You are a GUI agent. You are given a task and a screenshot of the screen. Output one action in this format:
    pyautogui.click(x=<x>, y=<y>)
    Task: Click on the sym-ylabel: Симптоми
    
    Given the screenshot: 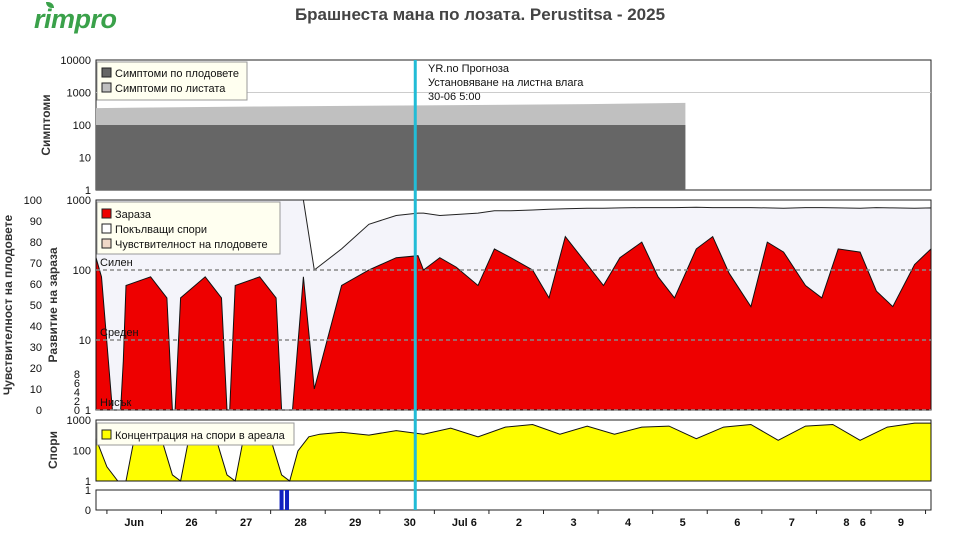 What is the action you would take?
    pyautogui.click(x=46, y=124)
    